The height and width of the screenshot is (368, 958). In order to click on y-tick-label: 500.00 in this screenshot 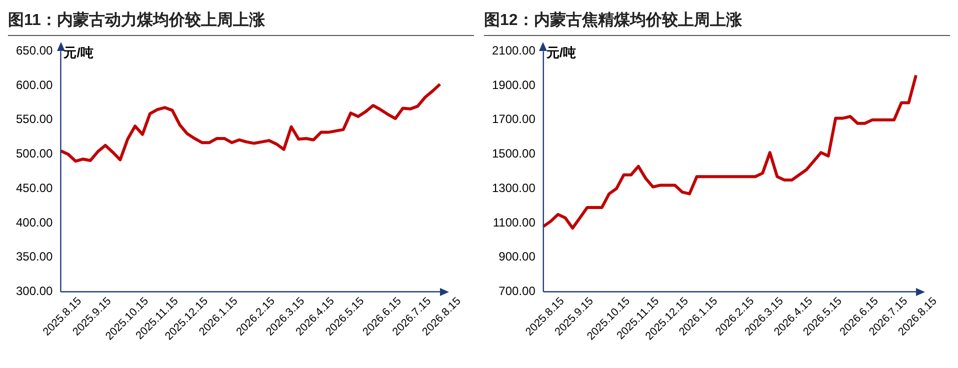, I will do `click(35, 153)`.